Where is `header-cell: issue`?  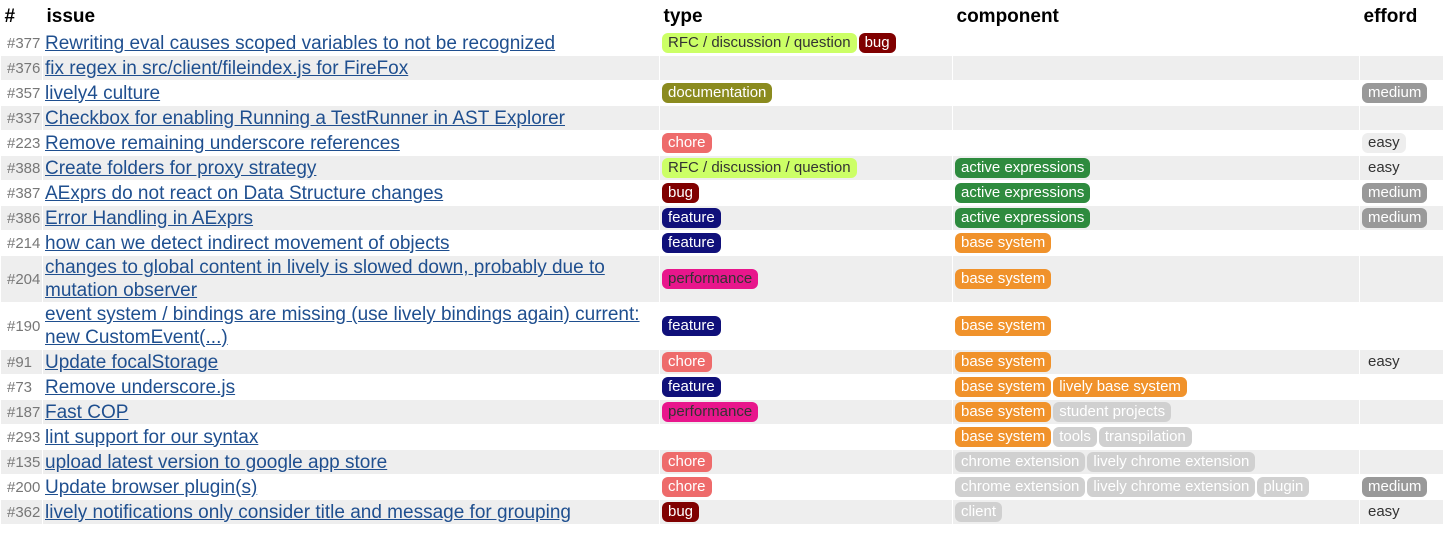
header-cell: issue is located at coordinates (71, 16).